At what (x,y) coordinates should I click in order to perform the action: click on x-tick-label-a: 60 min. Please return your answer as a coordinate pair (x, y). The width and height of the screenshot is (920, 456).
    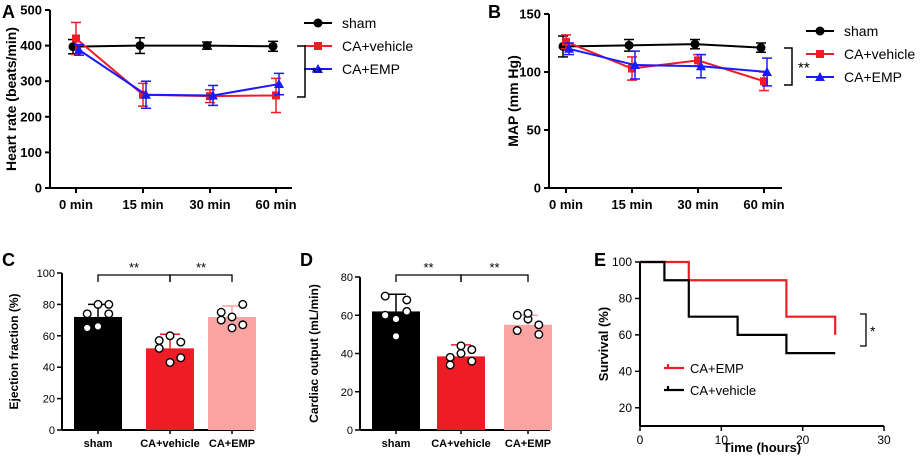
    Looking at the image, I should click on (275, 204).